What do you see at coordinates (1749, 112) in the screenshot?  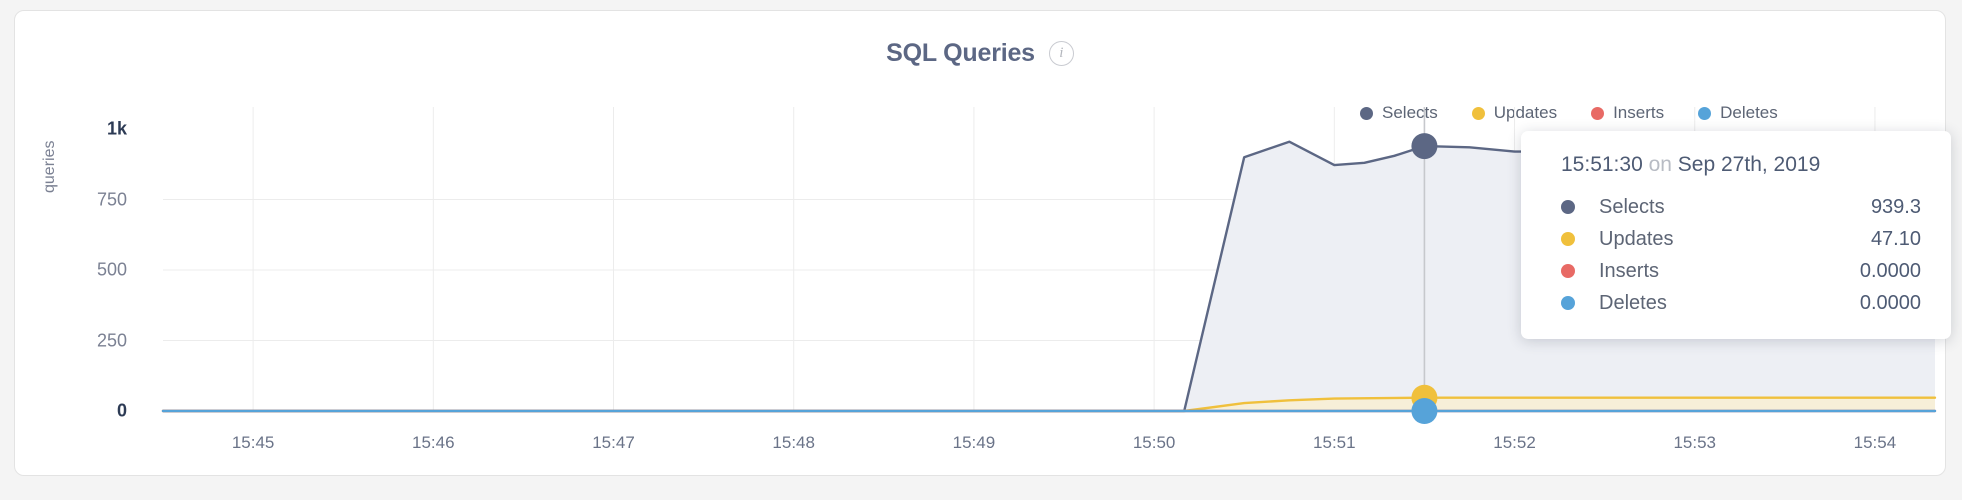 I see `legend-item-label: Deletes` at bounding box center [1749, 112].